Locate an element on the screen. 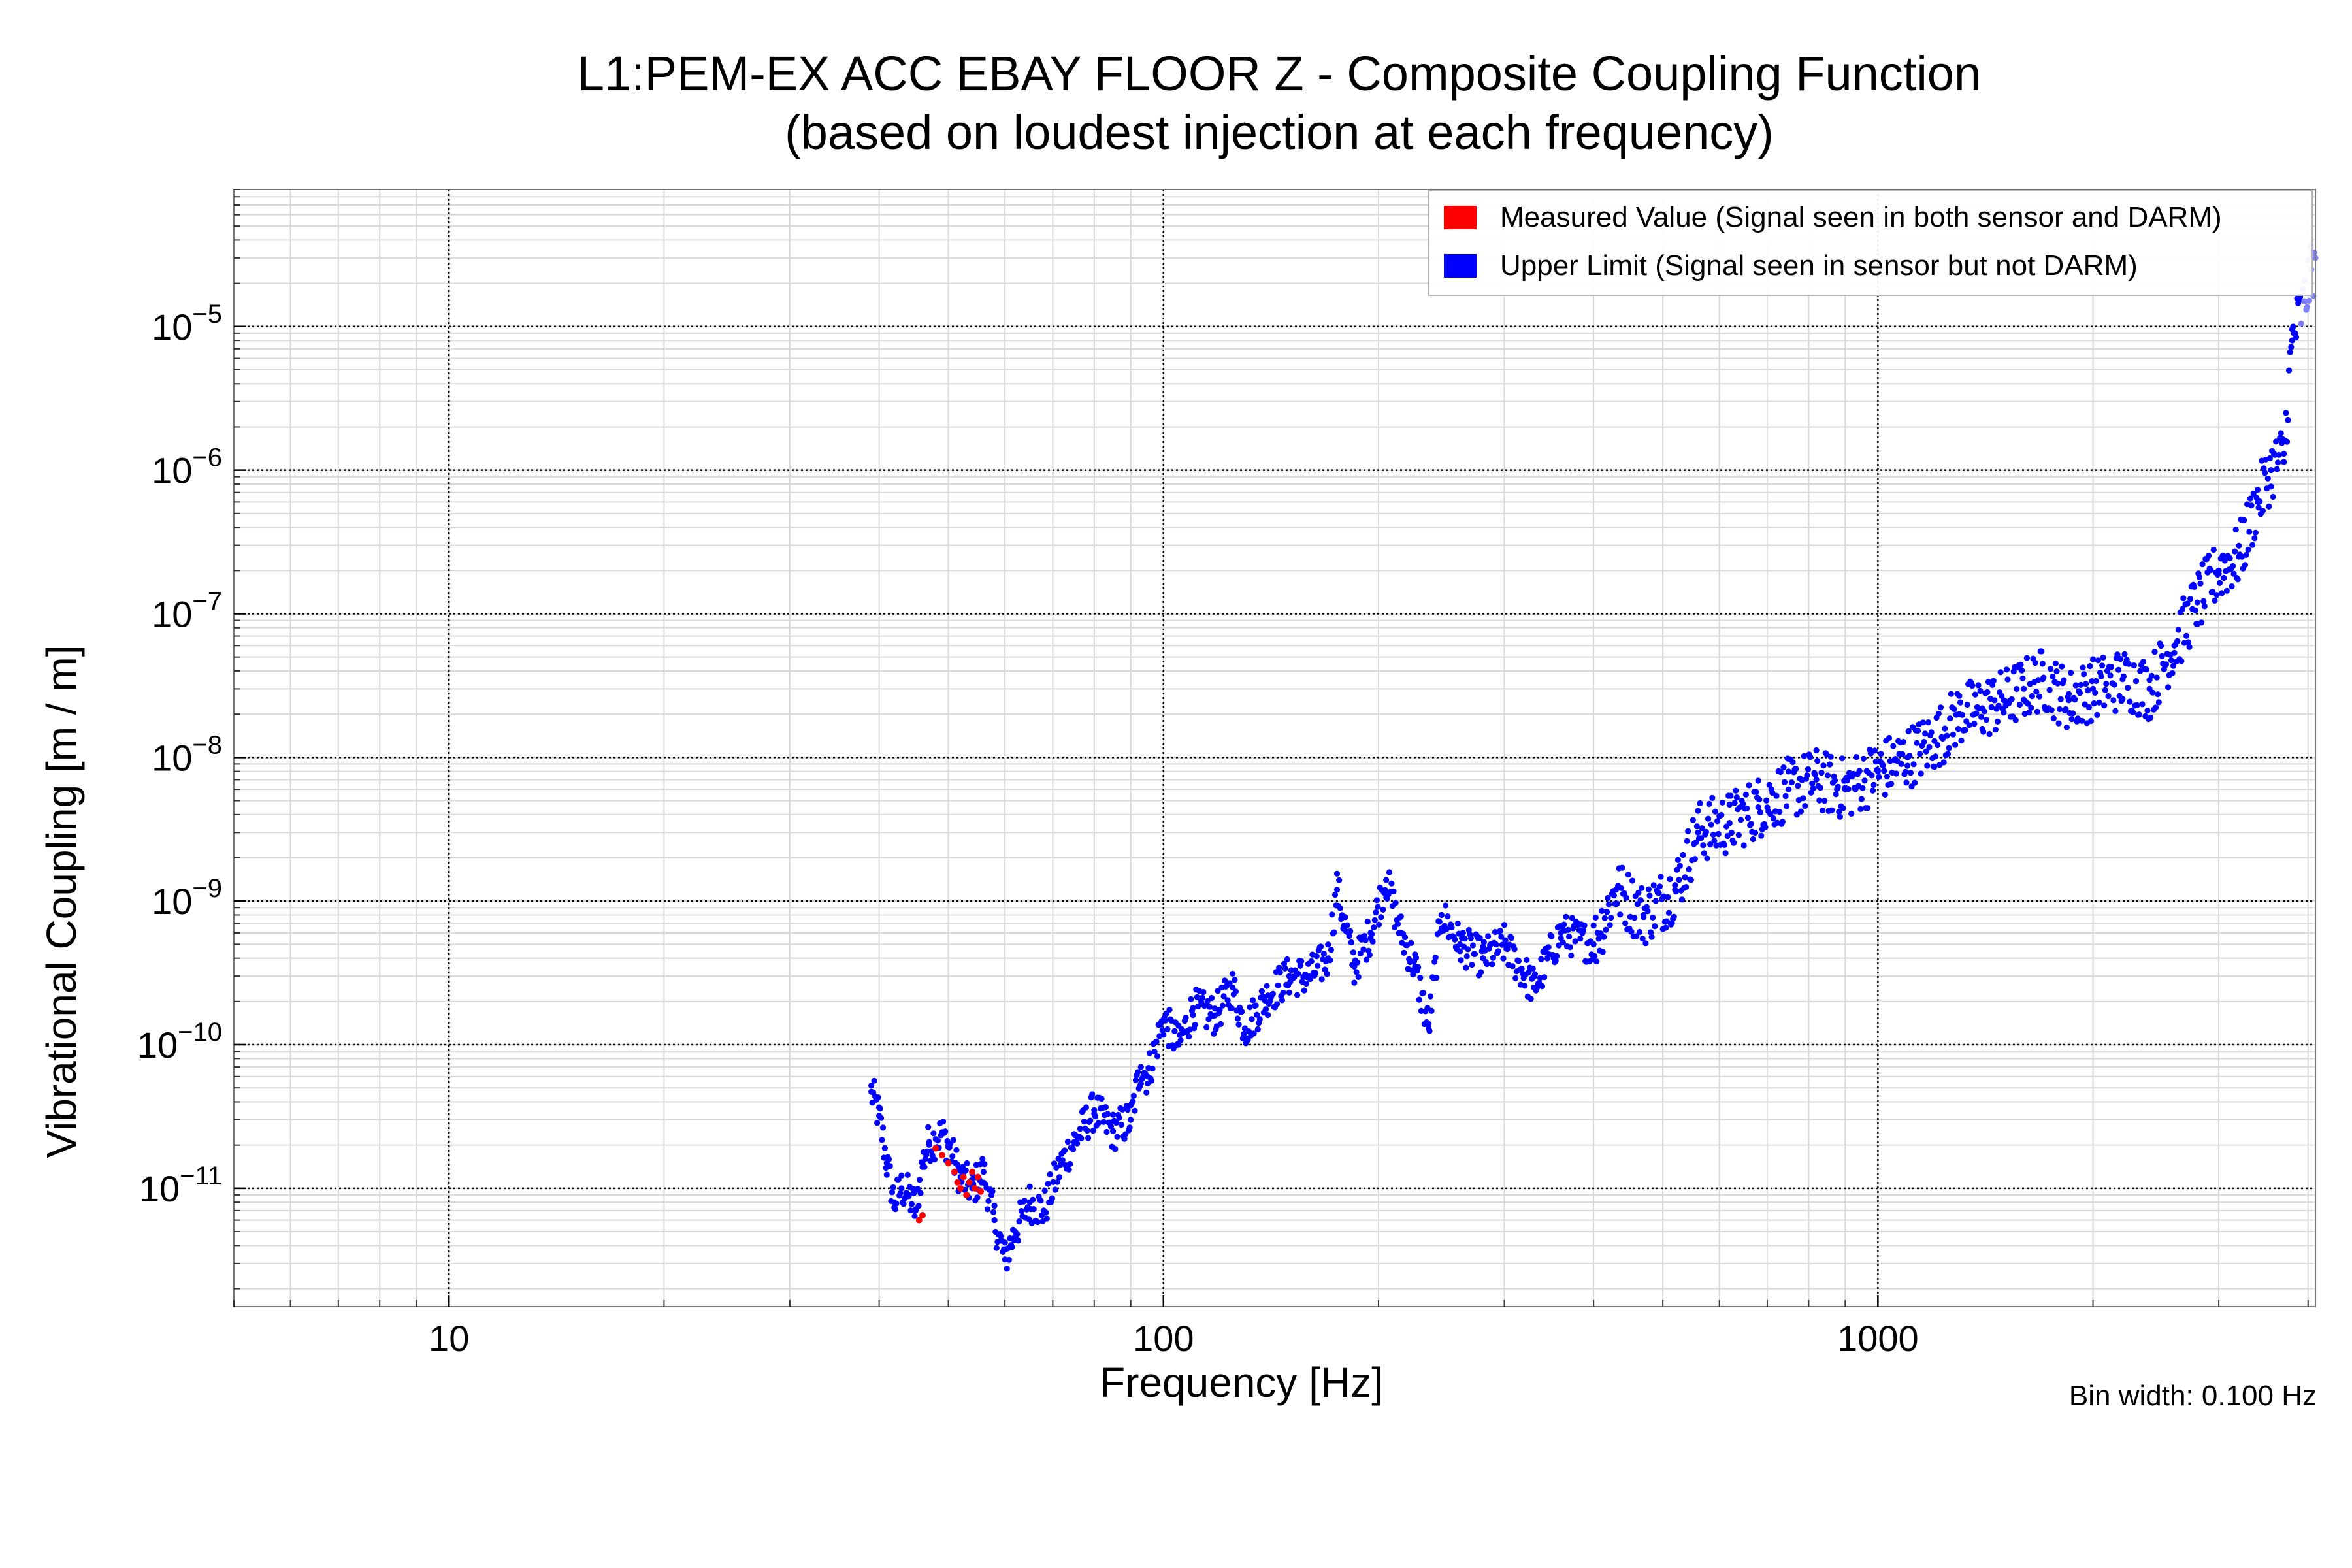 The height and width of the screenshot is (1568, 2352). y-tick-label: 10−5 is located at coordinates (187, 324).